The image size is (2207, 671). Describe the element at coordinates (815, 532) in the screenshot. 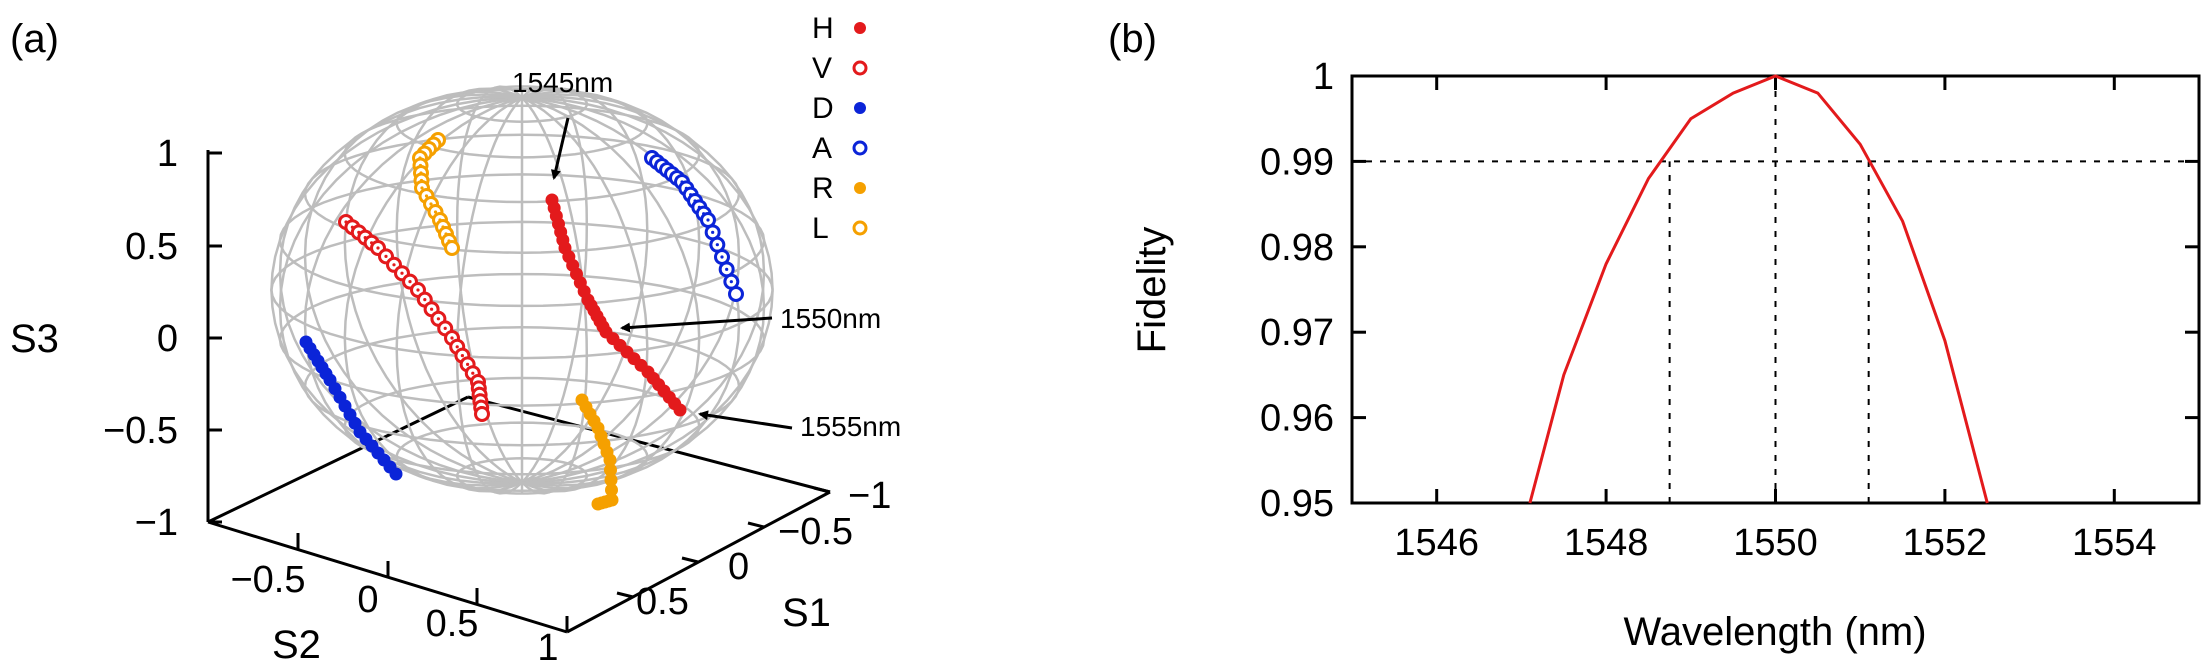

I see `s1-tick--0.5: −0.5` at that location.